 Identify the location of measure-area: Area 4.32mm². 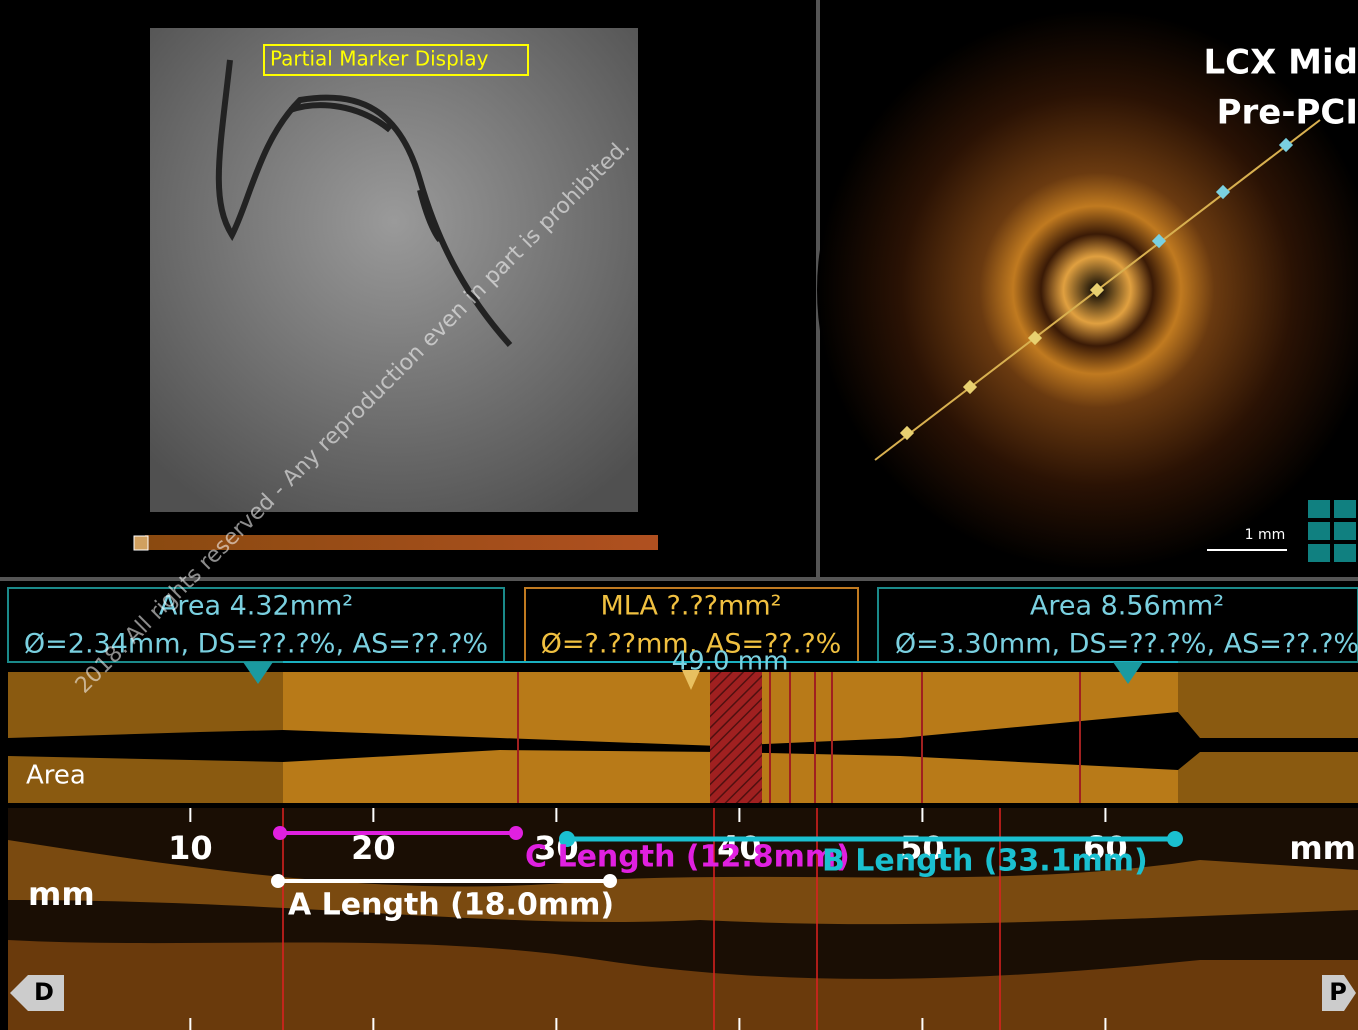
(256, 606).